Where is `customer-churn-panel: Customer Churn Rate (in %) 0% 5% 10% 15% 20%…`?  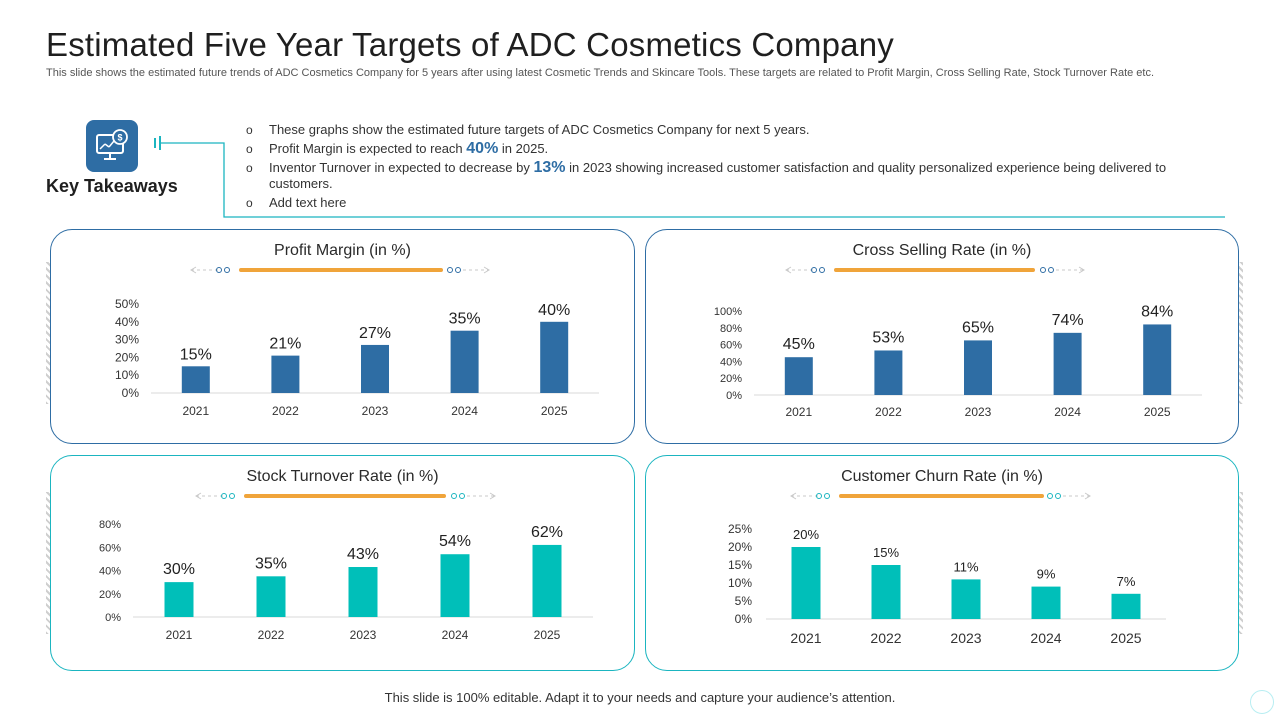 customer-churn-panel: Customer Churn Rate (in %) 0% 5% 10% 15% 20%… is located at coordinates (942, 563).